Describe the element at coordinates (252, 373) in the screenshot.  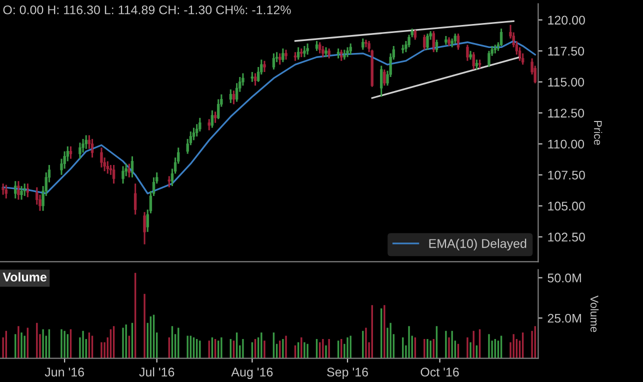
I see `x-tick-label: Aug '16` at that location.